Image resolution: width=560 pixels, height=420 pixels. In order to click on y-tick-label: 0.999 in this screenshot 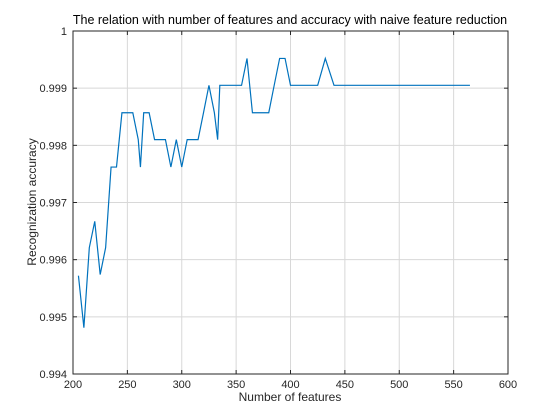, I will do `click(53, 89)`.